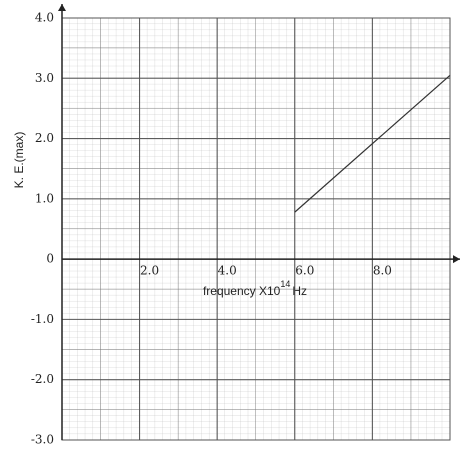 This screenshot has width=465, height=454. I want to click on x-axis-arrow, so click(456, 259).